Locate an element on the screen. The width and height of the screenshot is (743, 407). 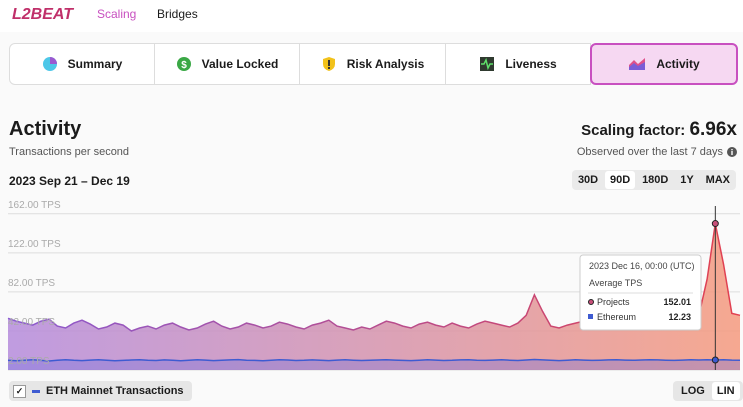
scale-button: LOG is located at coordinates (693, 391).